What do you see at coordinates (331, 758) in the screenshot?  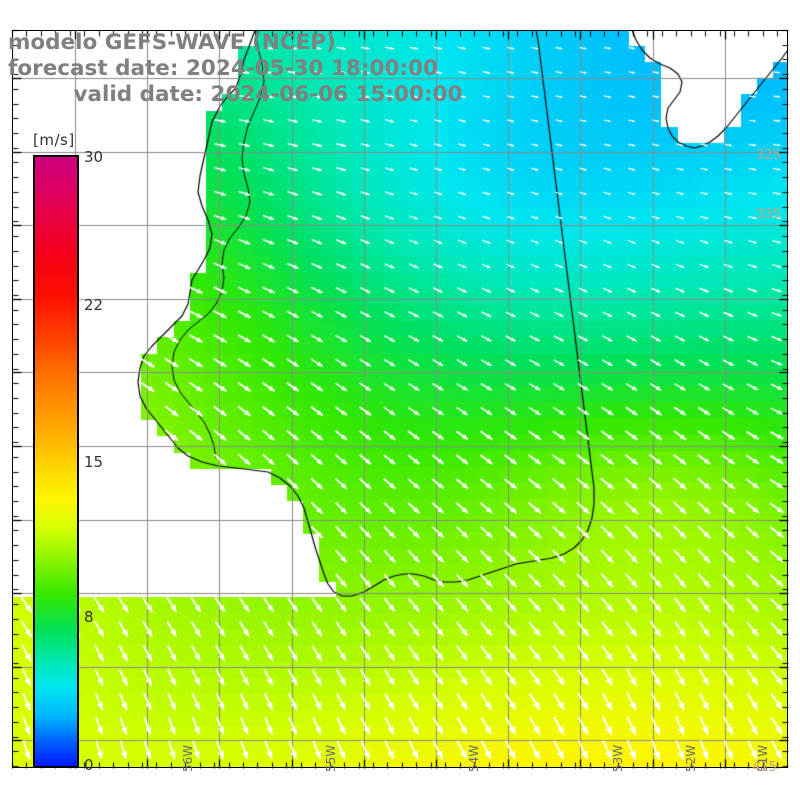 I see `lon-label: 55W` at bounding box center [331, 758].